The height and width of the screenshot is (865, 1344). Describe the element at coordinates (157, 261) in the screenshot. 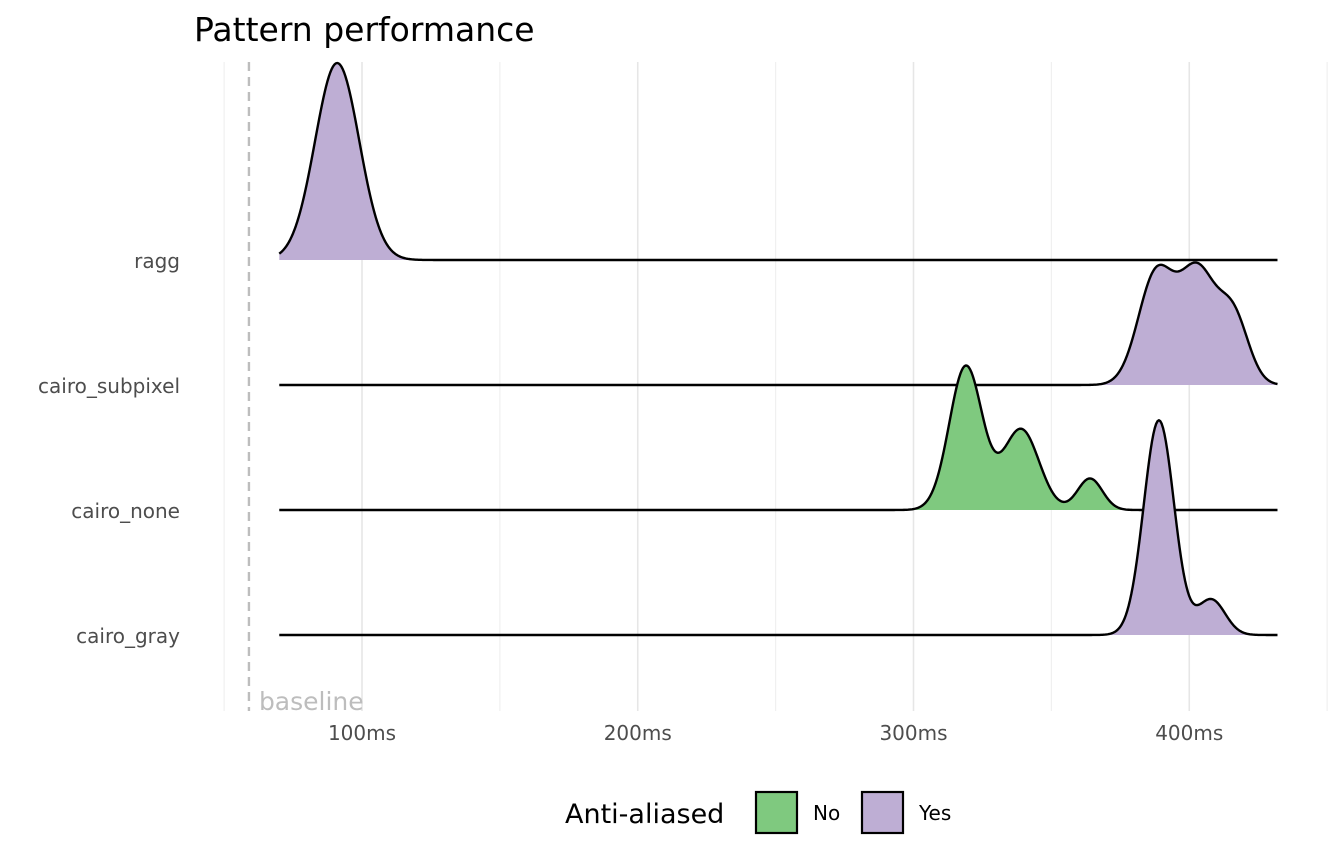

I see `y-tick-label: ragg` at that location.